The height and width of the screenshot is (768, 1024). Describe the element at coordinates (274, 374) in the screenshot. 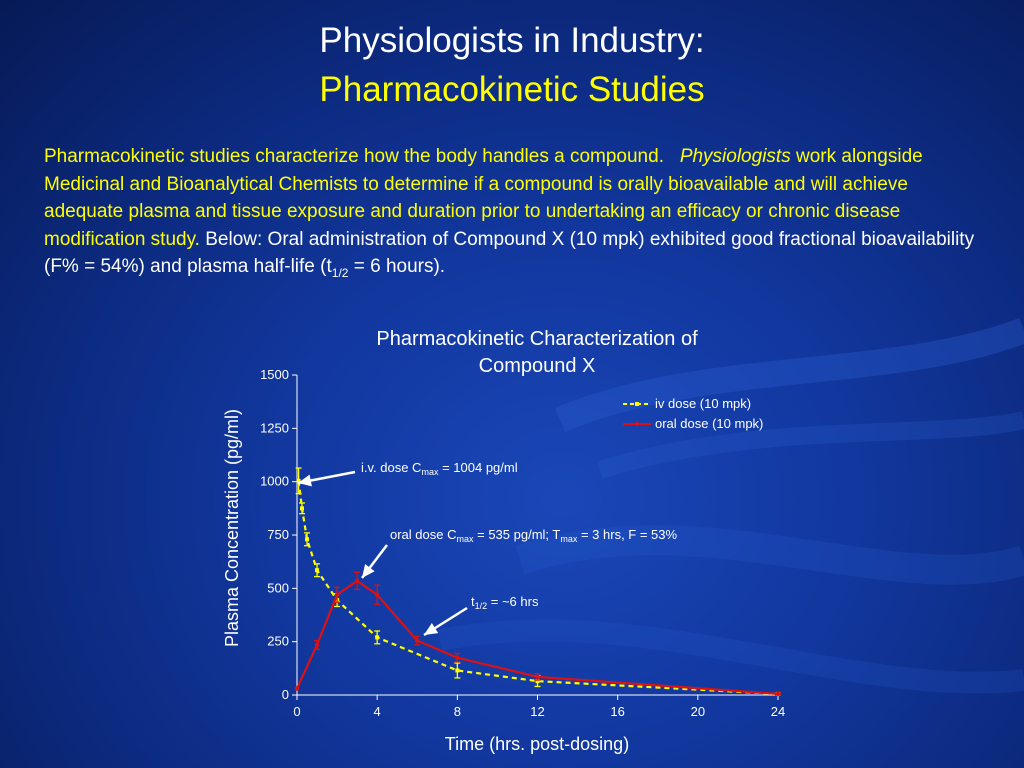

I see `y-tick-label: 1500` at that location.